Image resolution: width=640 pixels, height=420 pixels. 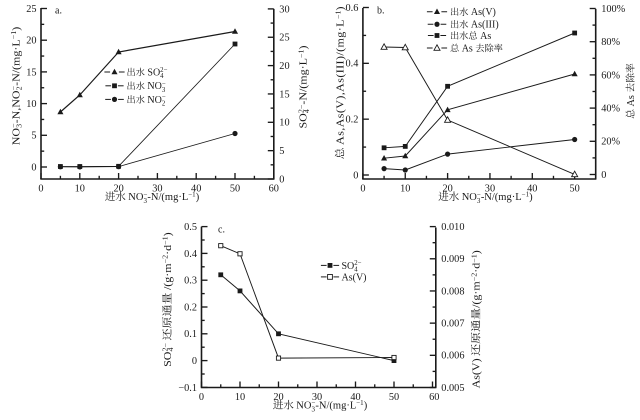 I want to click on svg-text: 100%, so click(x=613, y=9).